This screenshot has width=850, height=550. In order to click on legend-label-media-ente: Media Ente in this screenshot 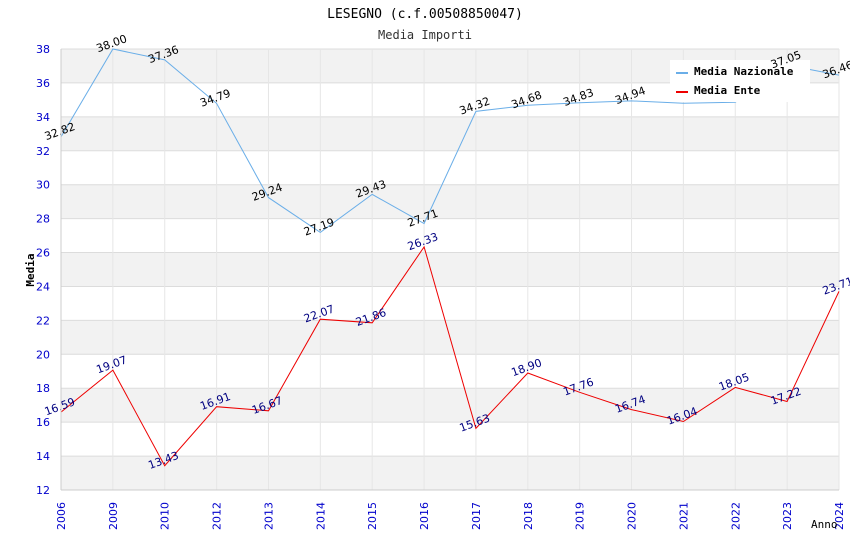, I will do `click(727, 90)`.